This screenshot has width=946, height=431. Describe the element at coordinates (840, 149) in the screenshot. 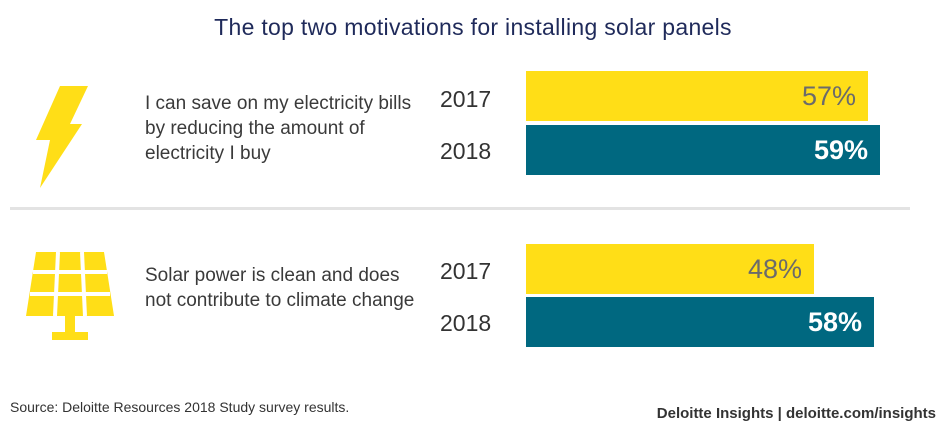

I see `bar-value-label: 59%` at that location.